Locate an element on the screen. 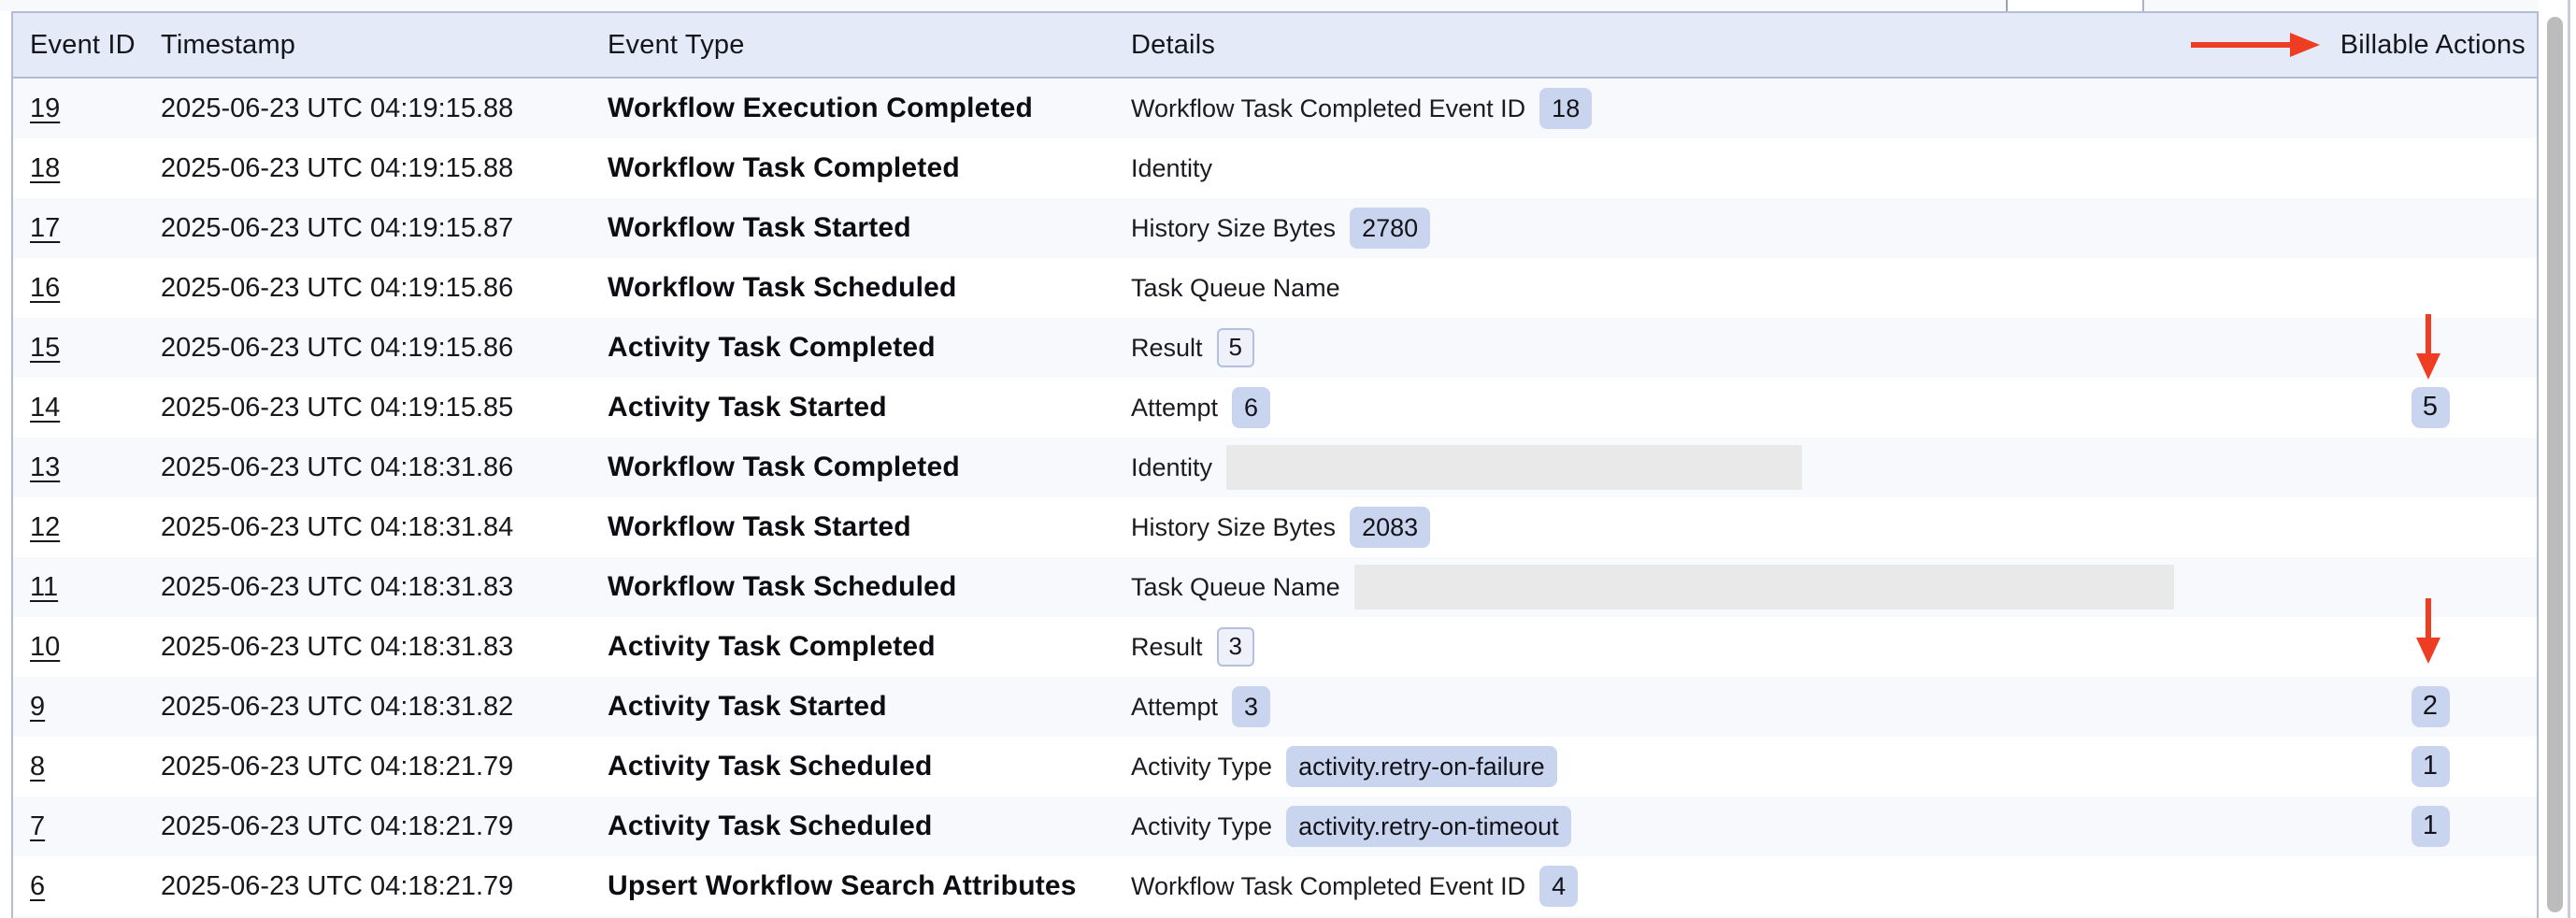  event-id-link: 10 is located at coordinates (45, 646).